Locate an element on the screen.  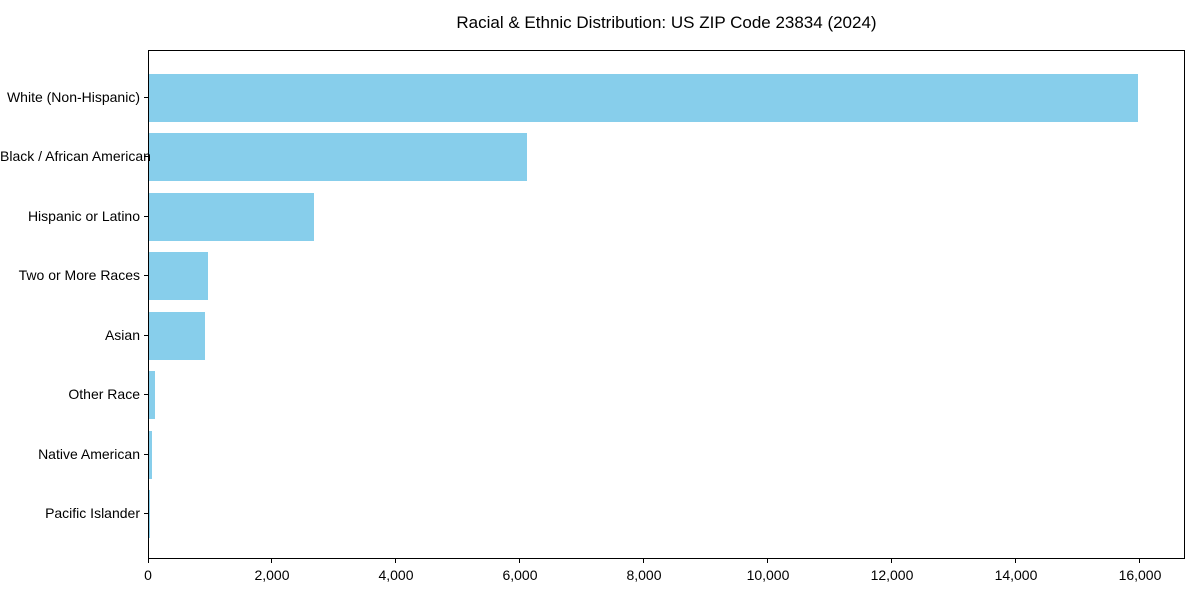
bar-white-non-hispanic is located at coordinates (643, 98).